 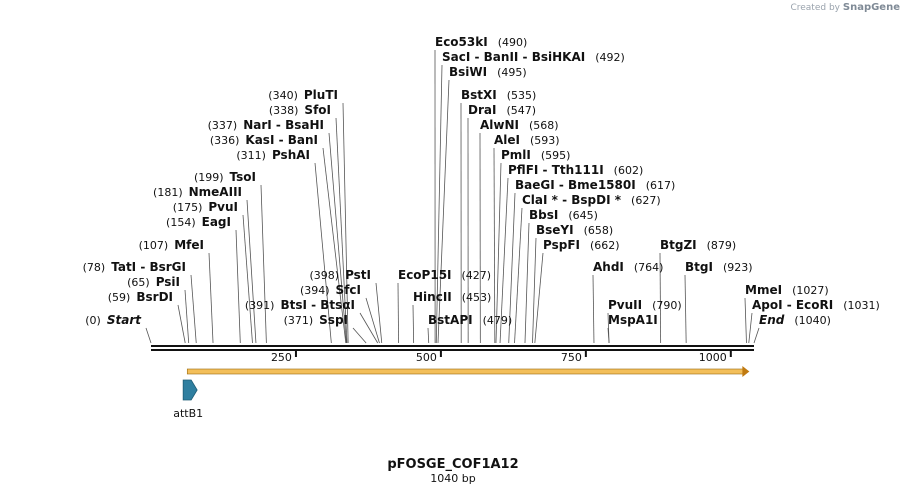 What do you see at coordinates (477, 275) in the screenshot?
I see `site-position: (427)` at bounding box center [477, 275].